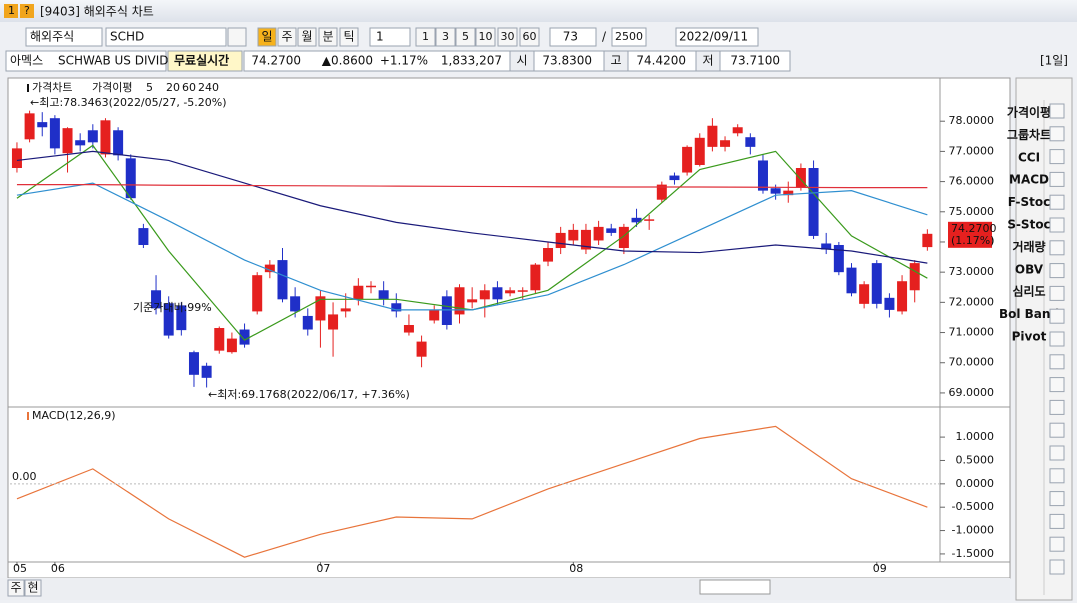 The width and height of the screenshot is (1077, 603). I want to click on minute-button: 5, so click(465, 36).